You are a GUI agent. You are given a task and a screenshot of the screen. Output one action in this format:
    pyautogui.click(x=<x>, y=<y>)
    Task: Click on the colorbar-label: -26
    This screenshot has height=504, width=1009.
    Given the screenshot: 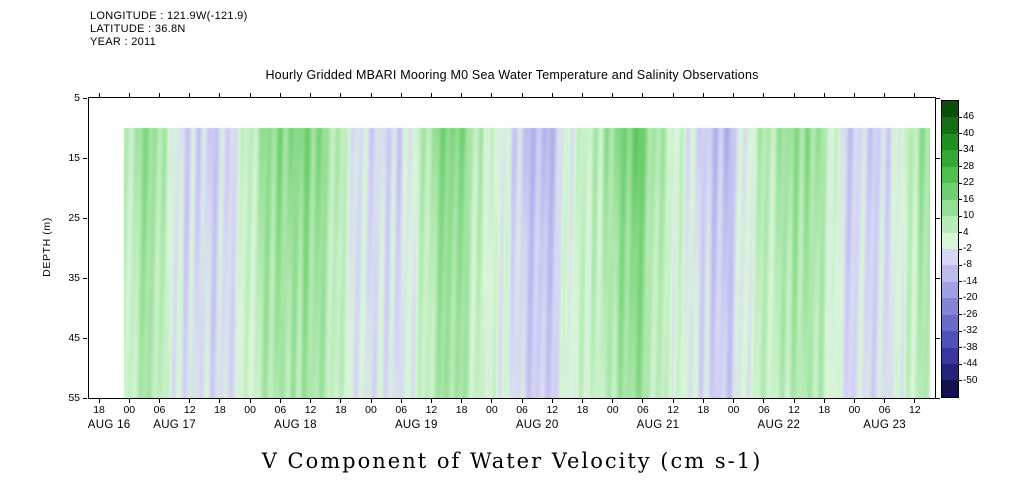 What is the action you would take?
    pyautogui.click(x=970, y=314)
    